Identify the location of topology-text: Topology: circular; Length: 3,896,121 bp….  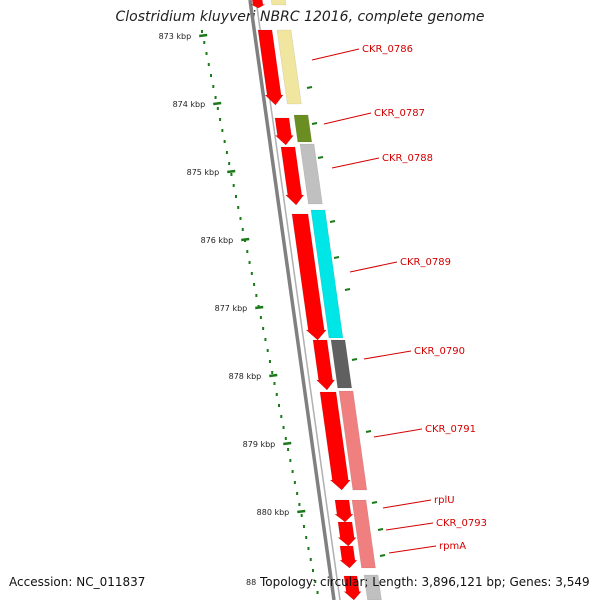
(425, 582).